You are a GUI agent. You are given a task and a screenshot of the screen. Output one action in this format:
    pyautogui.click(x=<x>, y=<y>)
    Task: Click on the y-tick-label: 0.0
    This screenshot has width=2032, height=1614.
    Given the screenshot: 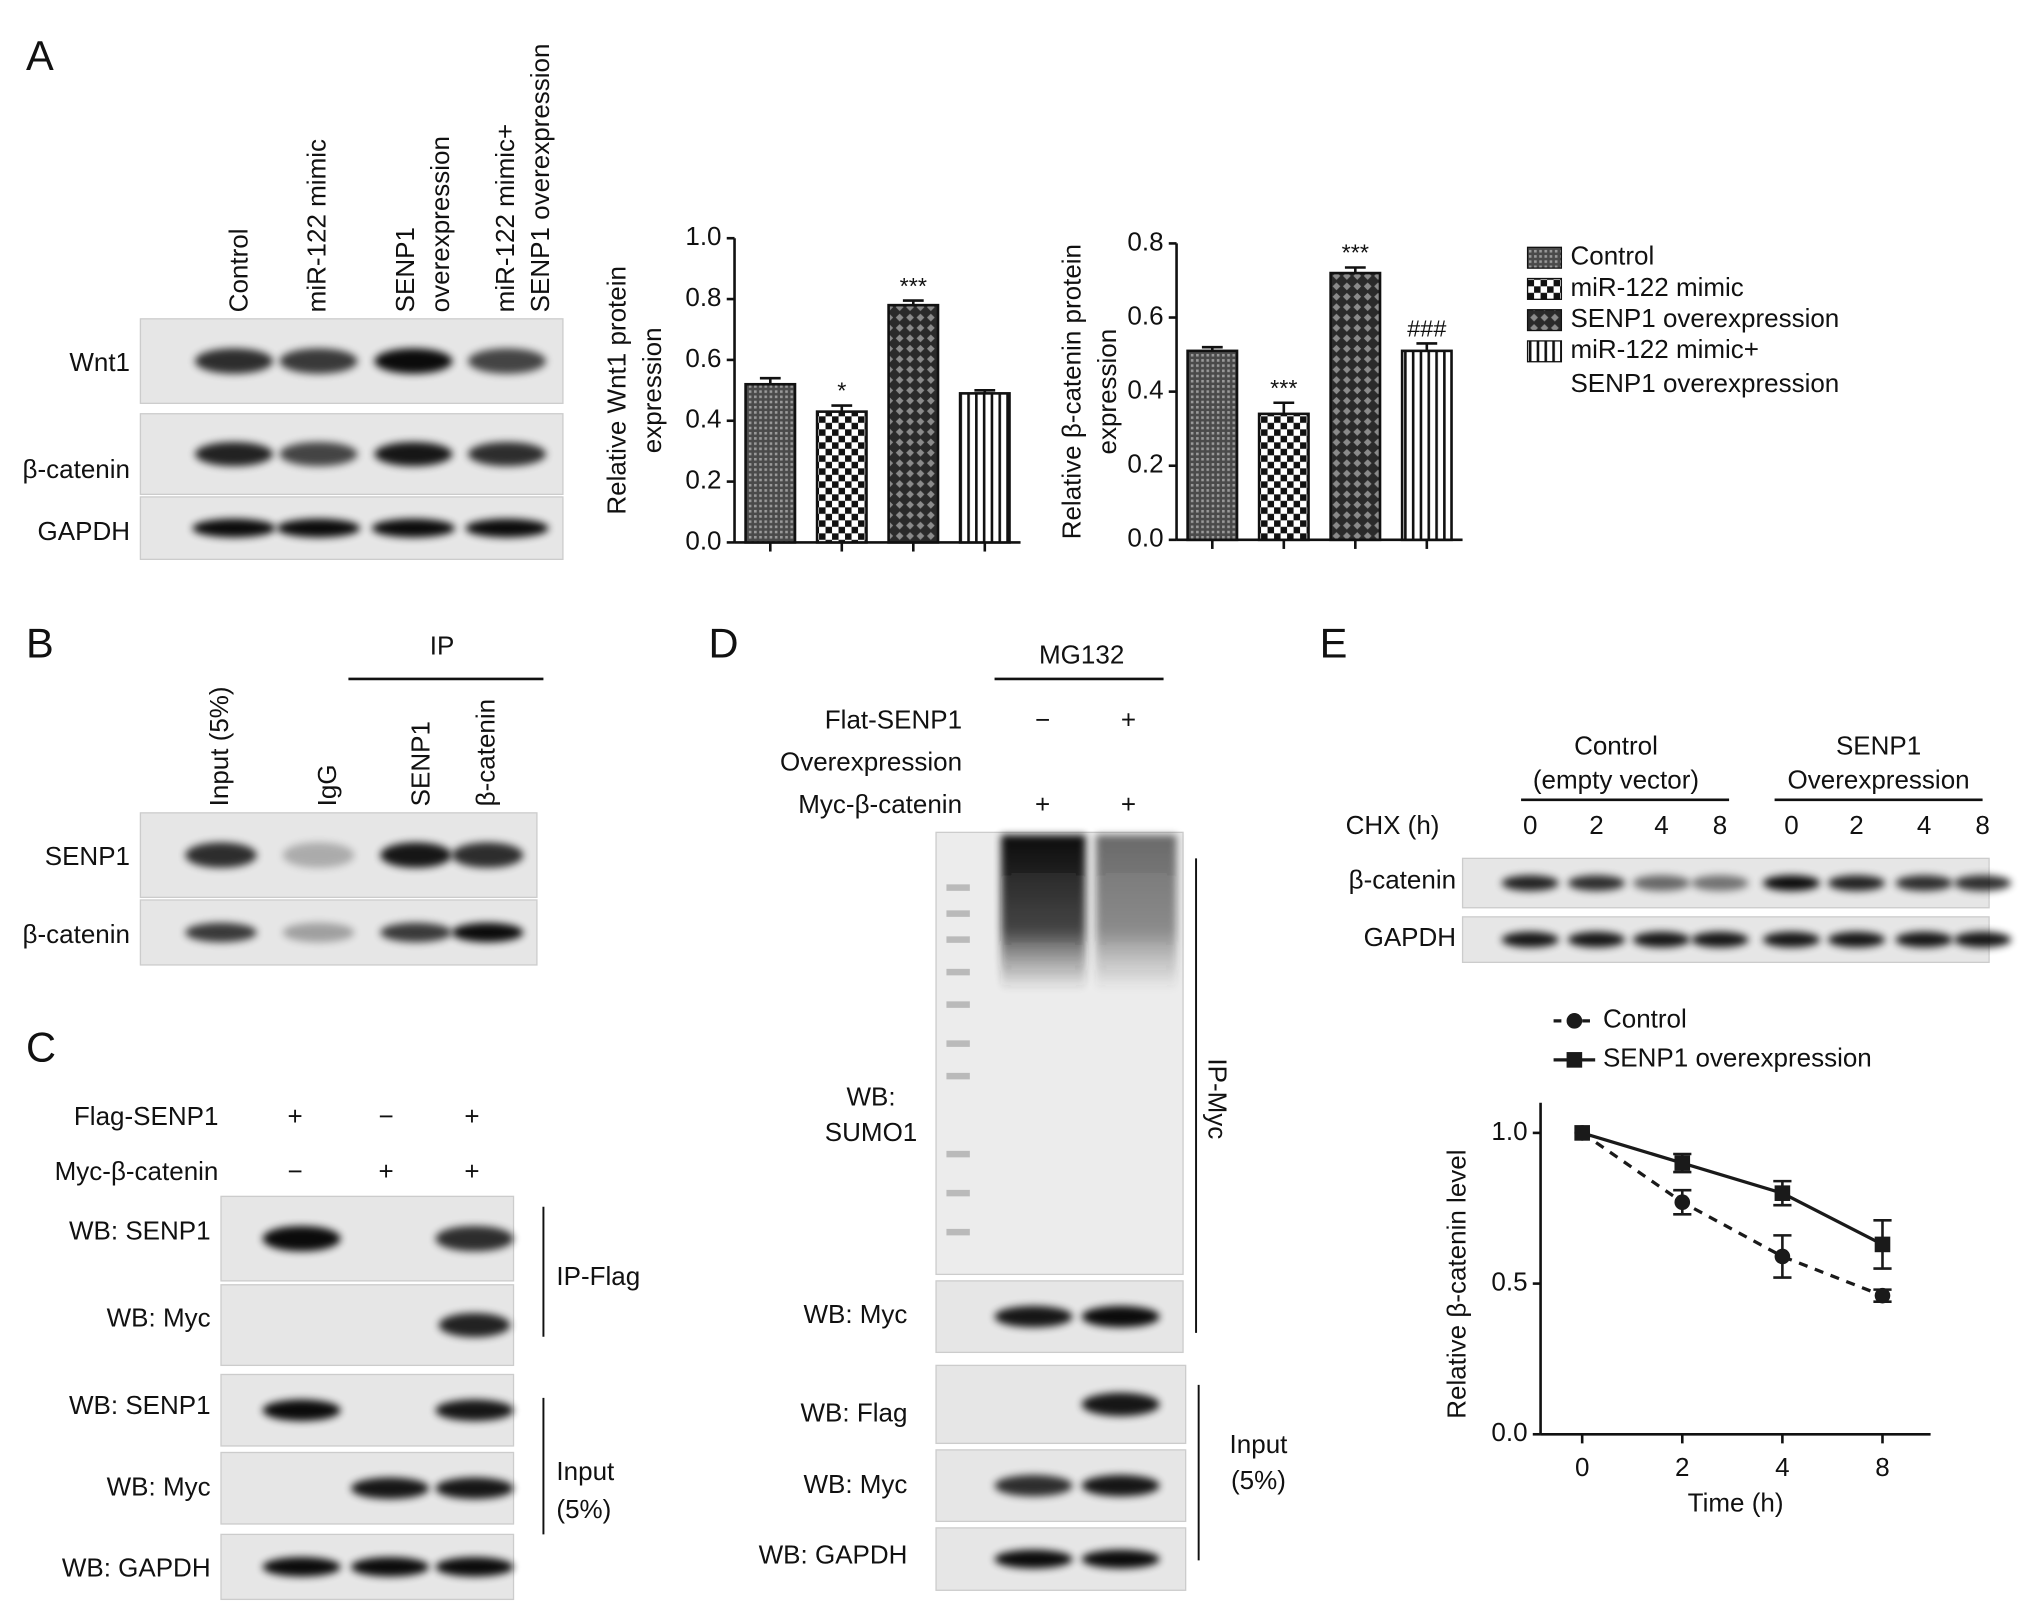 What is the action you would take?
    pyautogui.click(x=1145, y=538)
    